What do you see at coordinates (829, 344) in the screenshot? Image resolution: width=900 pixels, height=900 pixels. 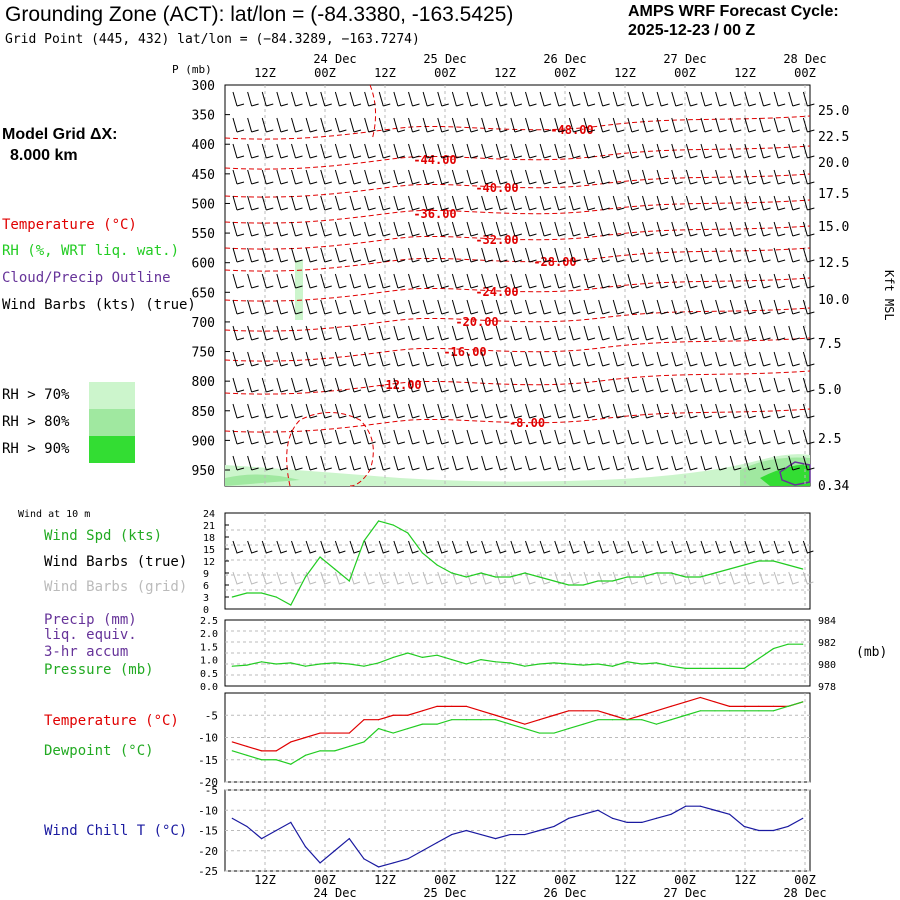 I see `height-tick-label: 7.5` at bounding box center [829, 344].